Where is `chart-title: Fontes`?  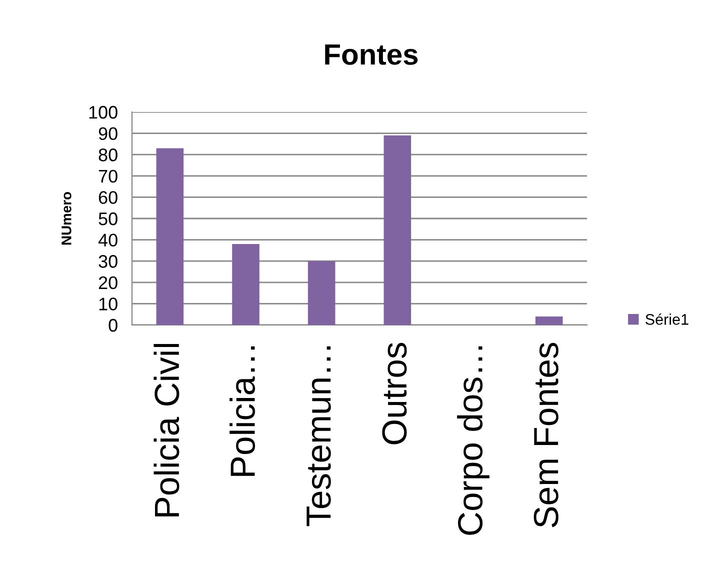
chart-title: Fontes is located at coordinates (371, 54).